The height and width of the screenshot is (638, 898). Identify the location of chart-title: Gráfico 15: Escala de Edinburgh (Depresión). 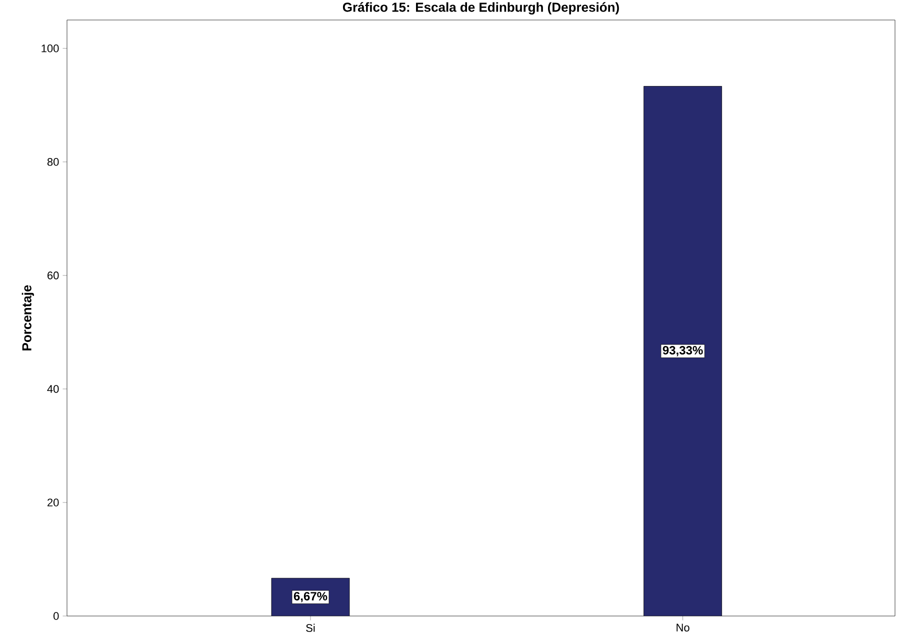
(480, 8).